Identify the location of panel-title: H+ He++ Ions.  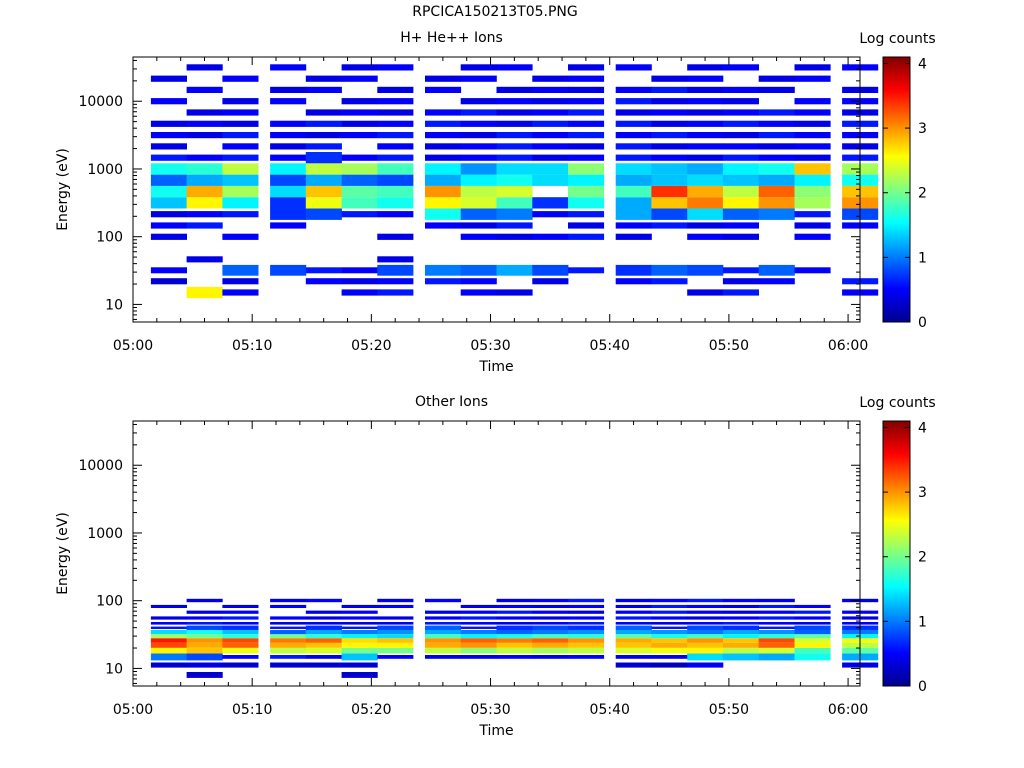
(451, 38).